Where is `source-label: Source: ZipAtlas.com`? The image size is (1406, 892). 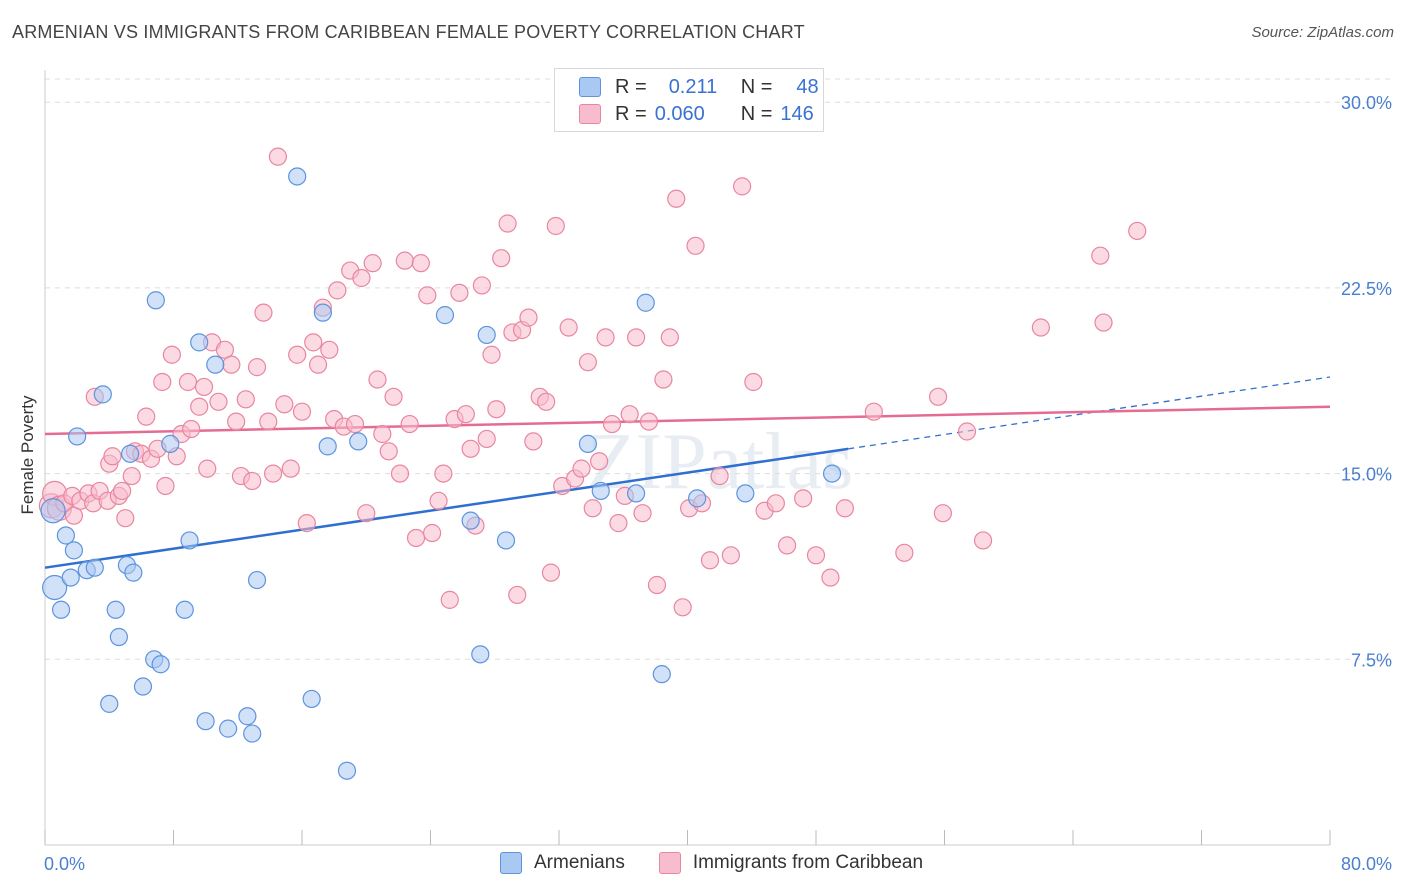 source-label: Source: ZipAtlas.com is located at coordinates (1322, 32).